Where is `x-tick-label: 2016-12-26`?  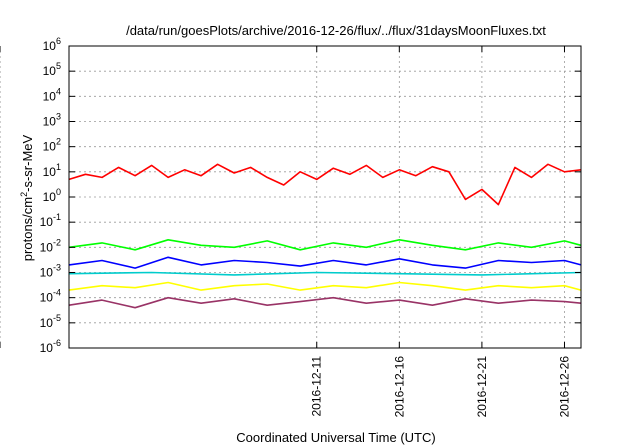 x-tick-label: 2016-12-26 is located at coordinates (564, 387).